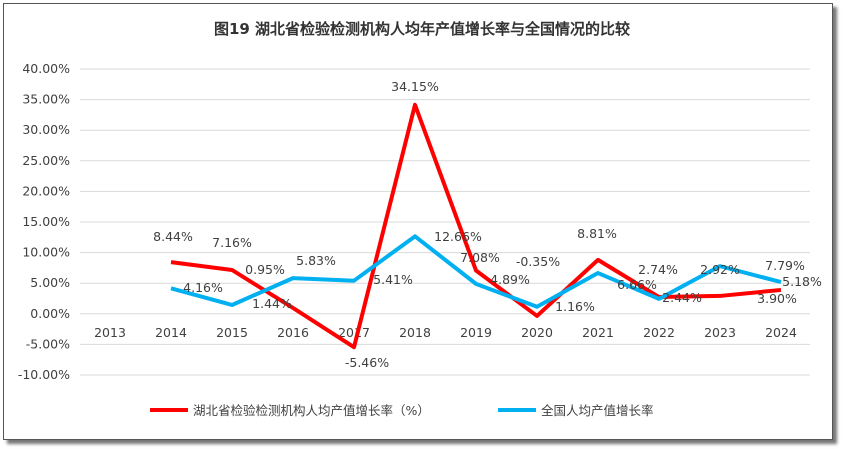 The image size is (844, 449). What do you see at coordinates (510, 279) in the screenshot?
I see `data-label: 4.89%` at bounding box center [510, 279].